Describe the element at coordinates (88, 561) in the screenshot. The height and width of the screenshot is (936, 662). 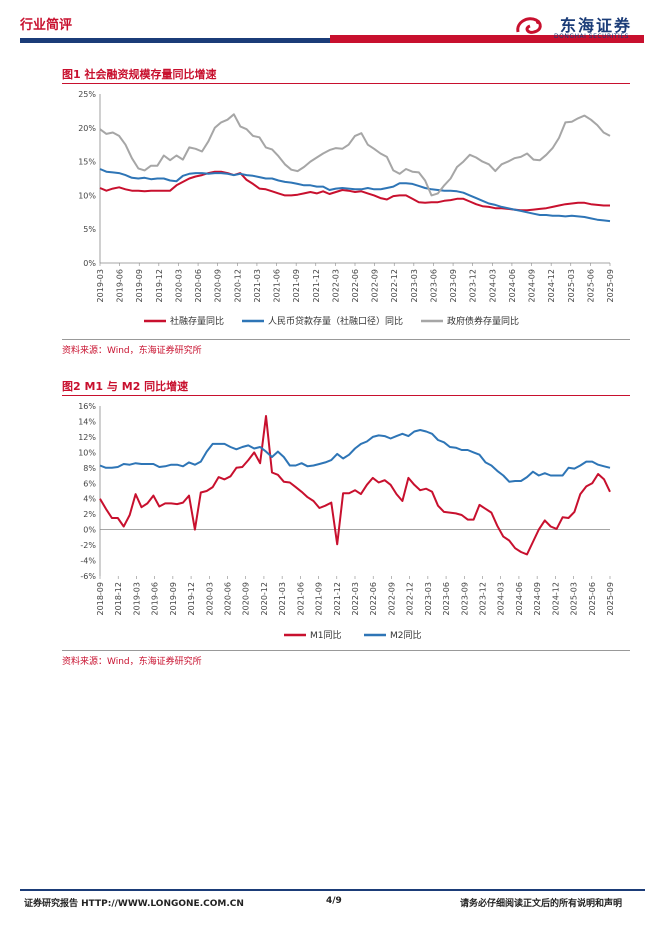
I see `y-tick-label: -4%` at that location.